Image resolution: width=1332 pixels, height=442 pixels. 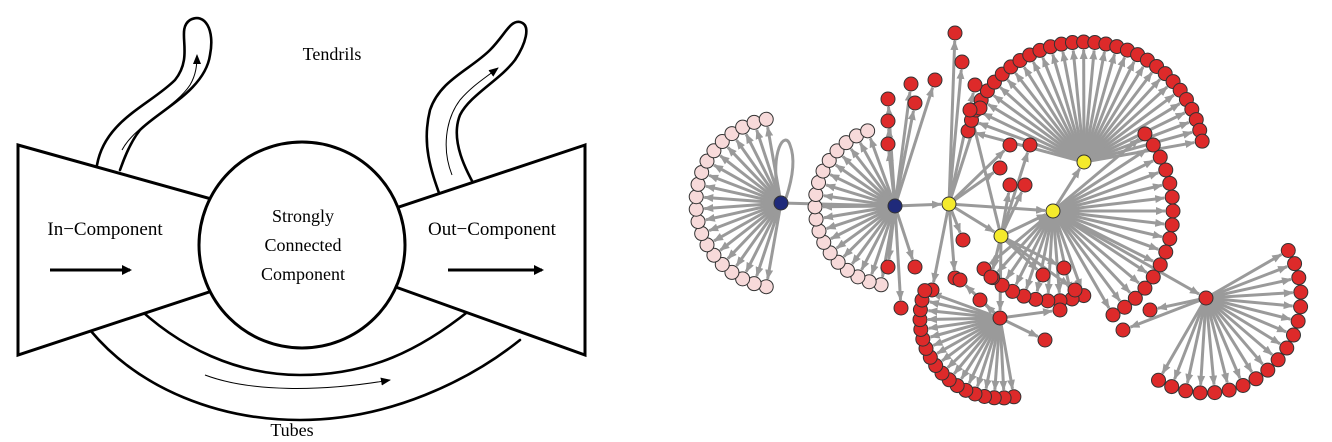 What do you see at coordinates (472, 121) in the screenshot?
I see `right-tendril-arrow` at bounding box center [472, 121].